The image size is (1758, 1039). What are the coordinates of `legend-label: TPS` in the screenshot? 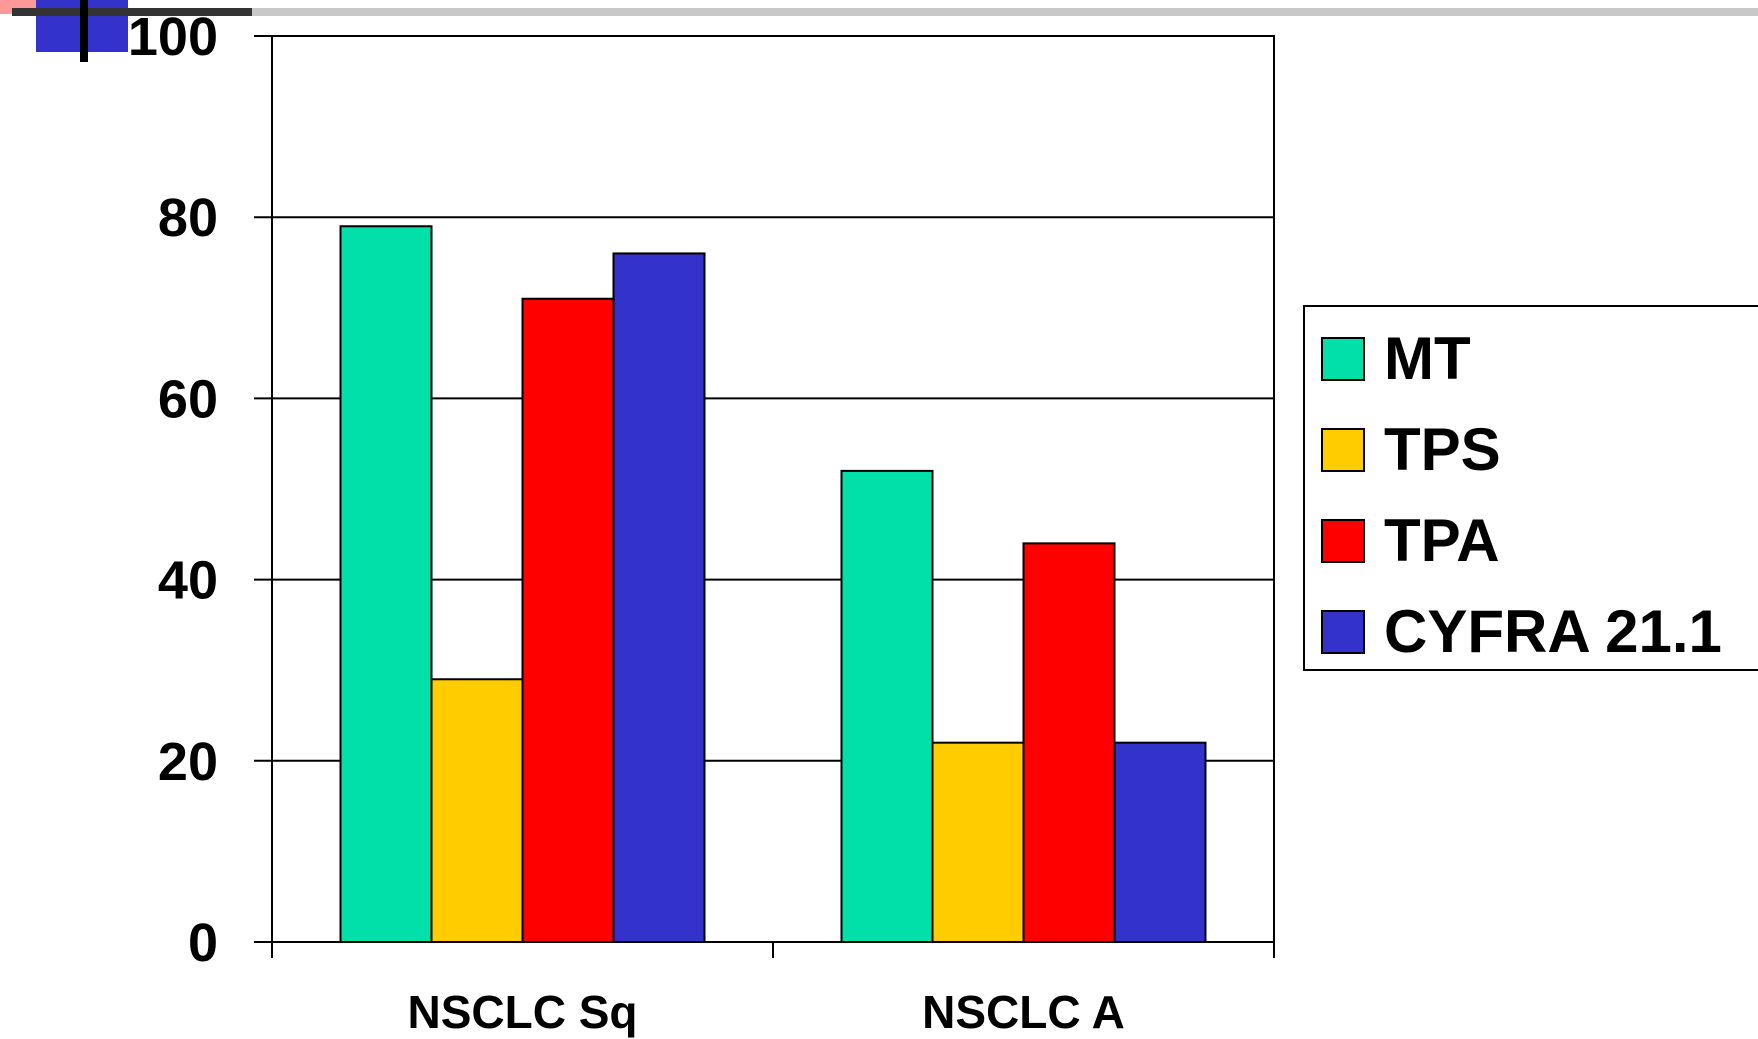 It's located at (1442, 449).